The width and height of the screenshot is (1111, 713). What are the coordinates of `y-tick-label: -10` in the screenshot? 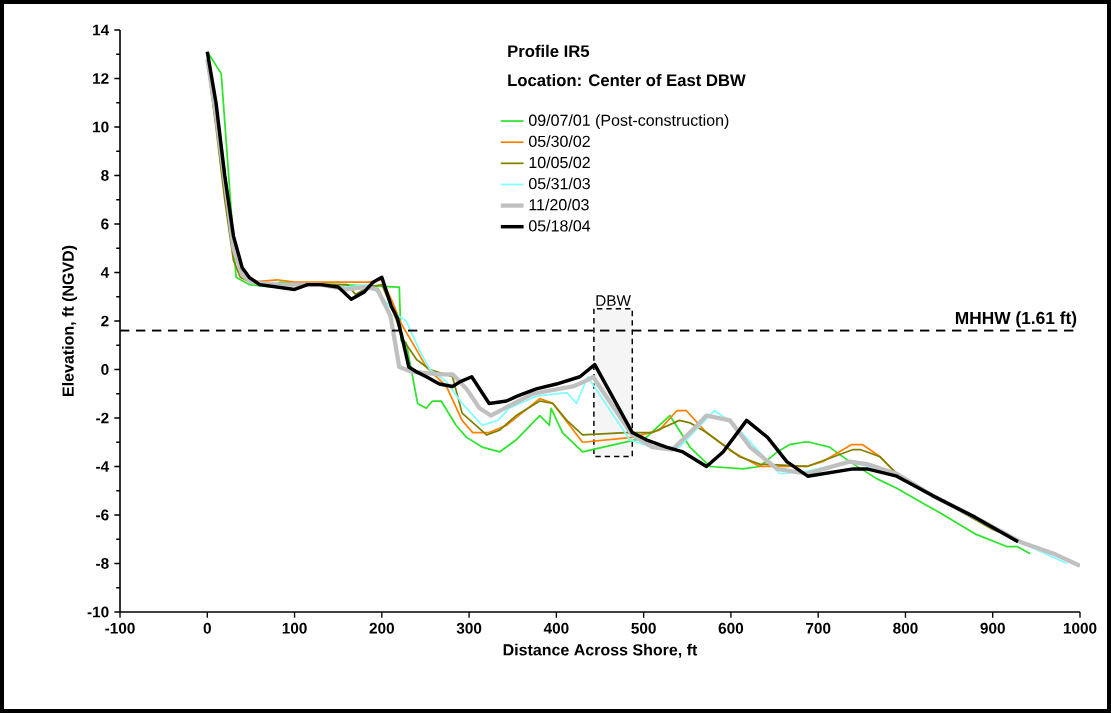 It's located at (98, 612).